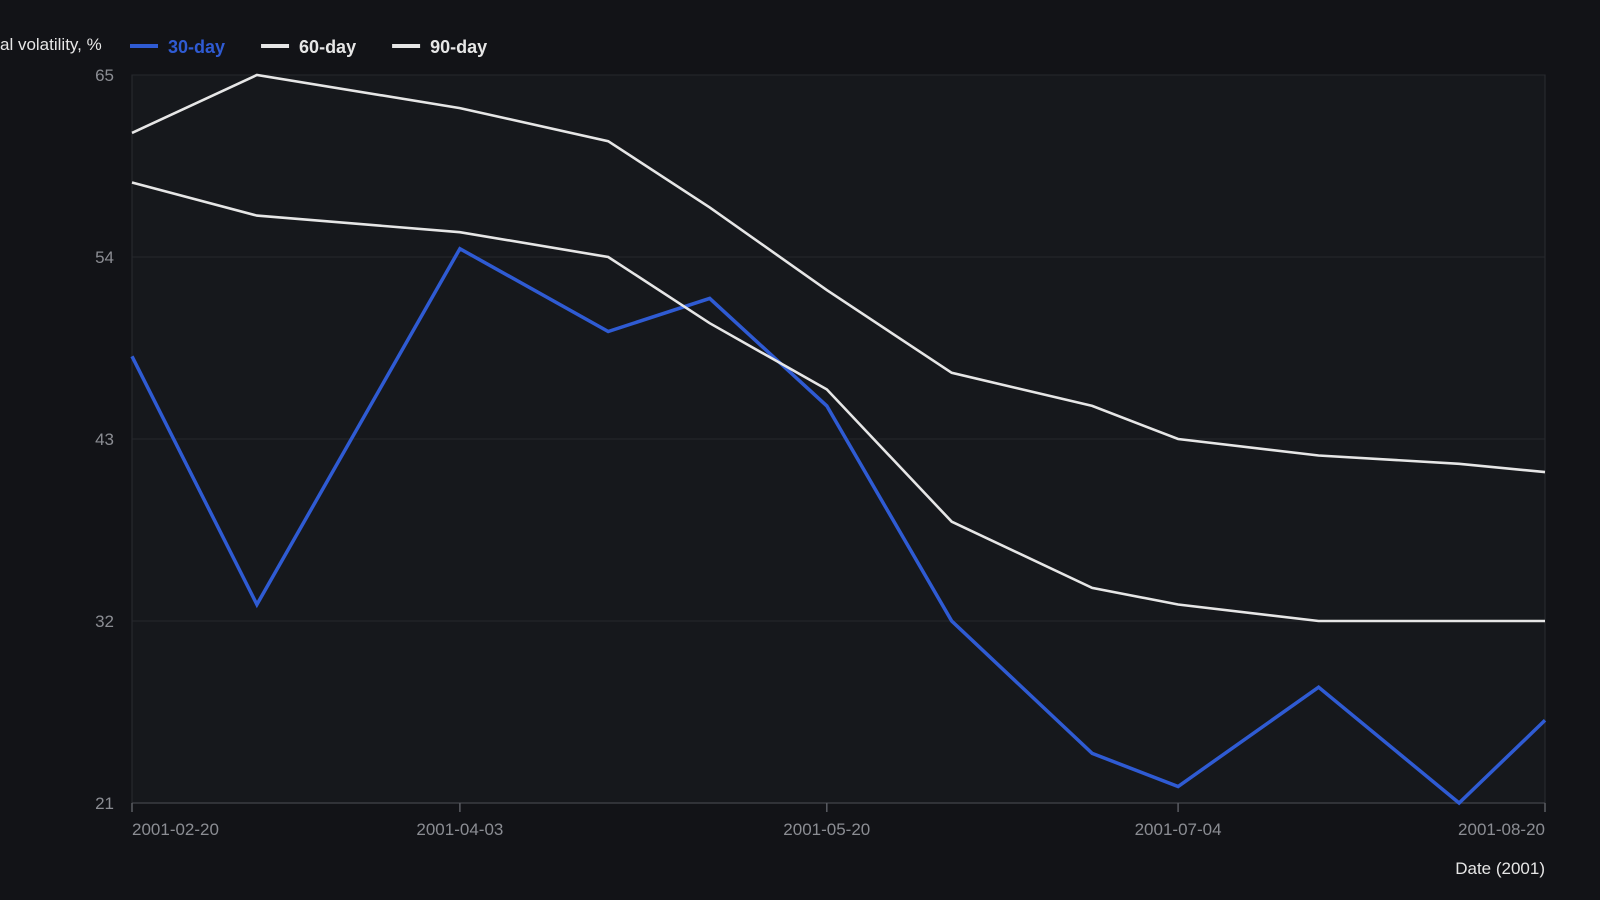  Describe the element at coordinates (104, 75) in the screenshot. I see `y-tick-label: 65` at that location.